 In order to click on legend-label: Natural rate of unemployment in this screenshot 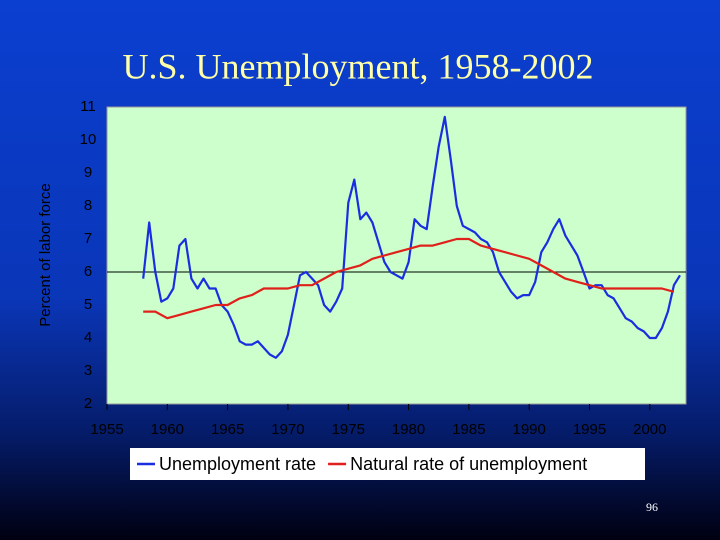, I will do `click(468, 464)`.